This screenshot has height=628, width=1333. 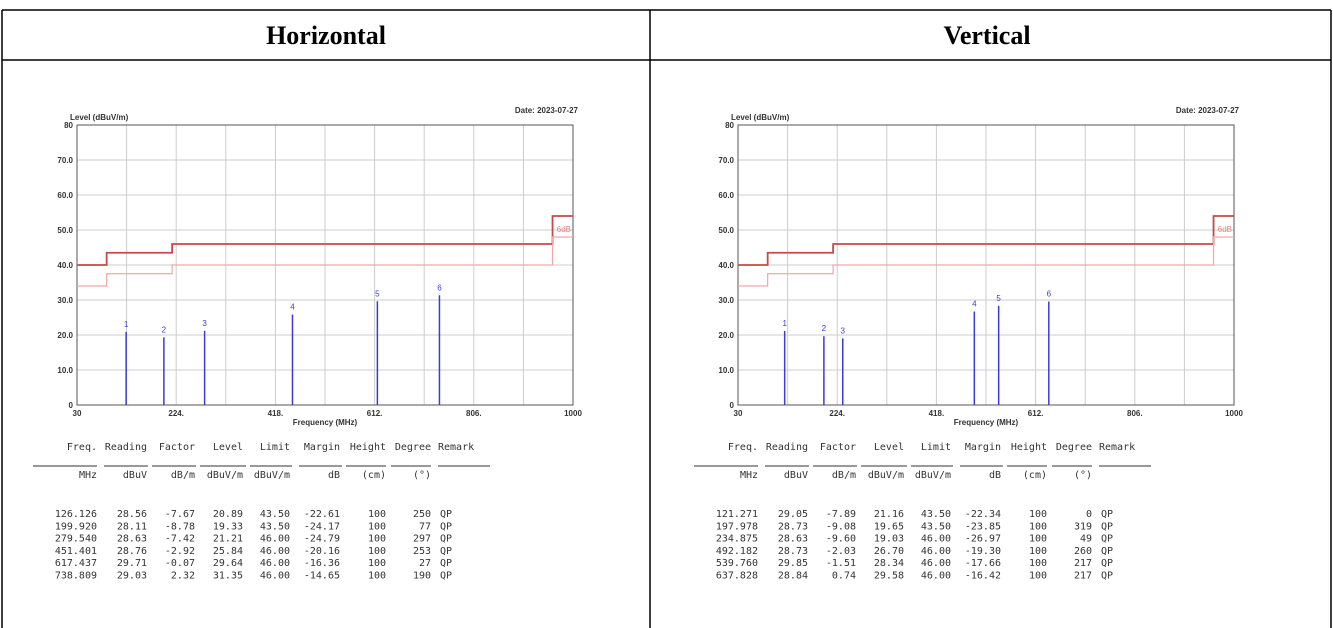 What do you see at coordinates (422, 539) in the screenshot?
I see `cell: 297` at bounding box center [422, 539].